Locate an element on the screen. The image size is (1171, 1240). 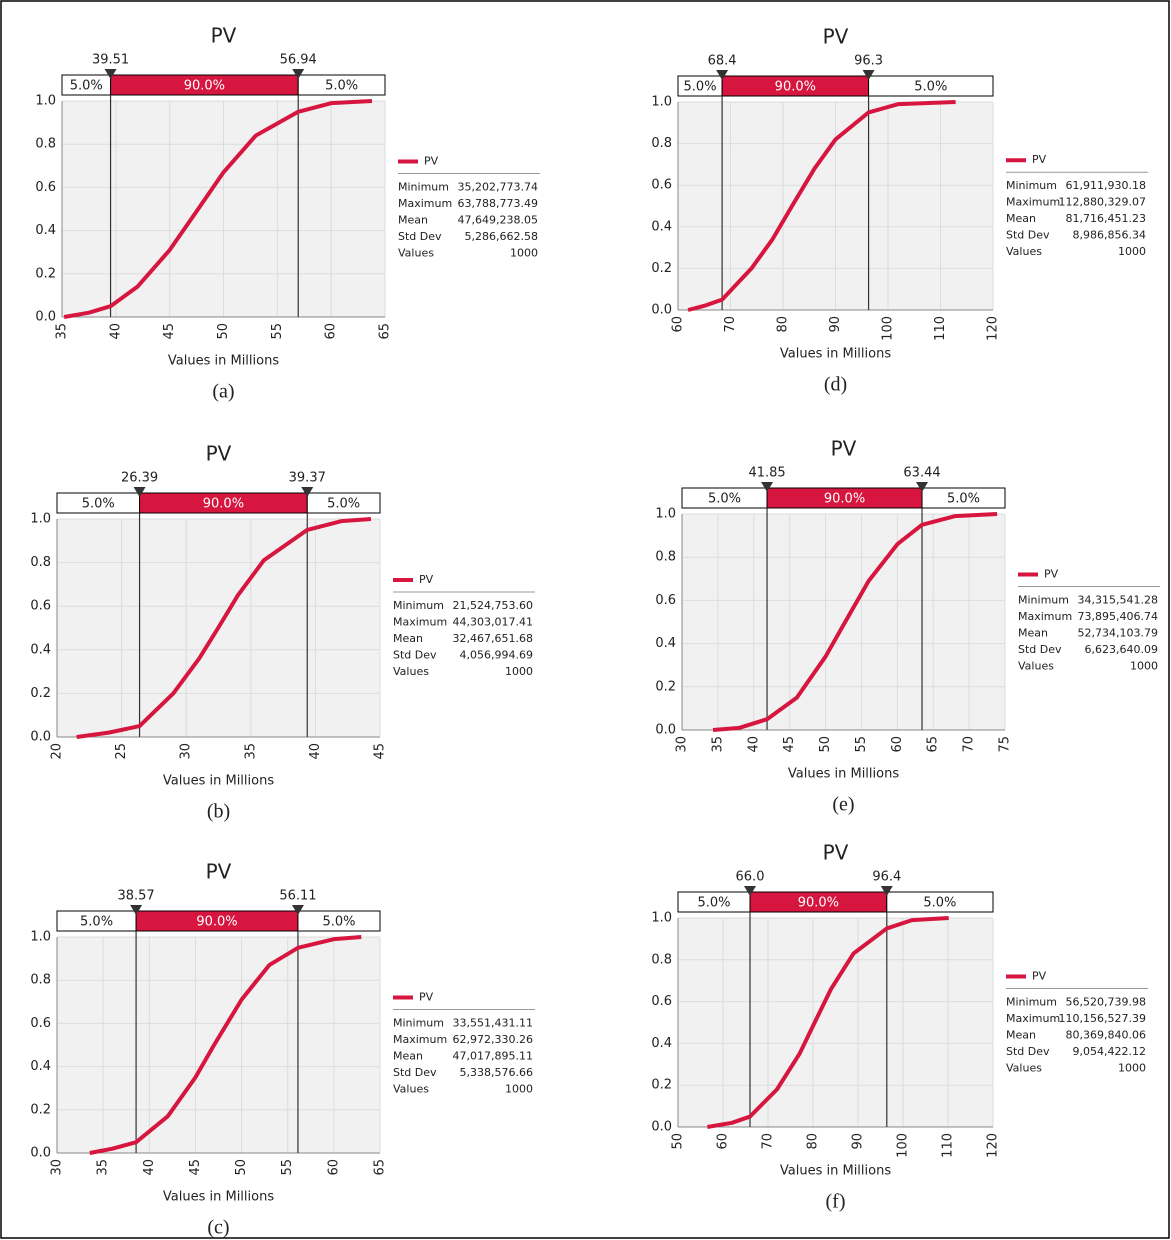
caption: (d) is located at coordinates (835, 385).